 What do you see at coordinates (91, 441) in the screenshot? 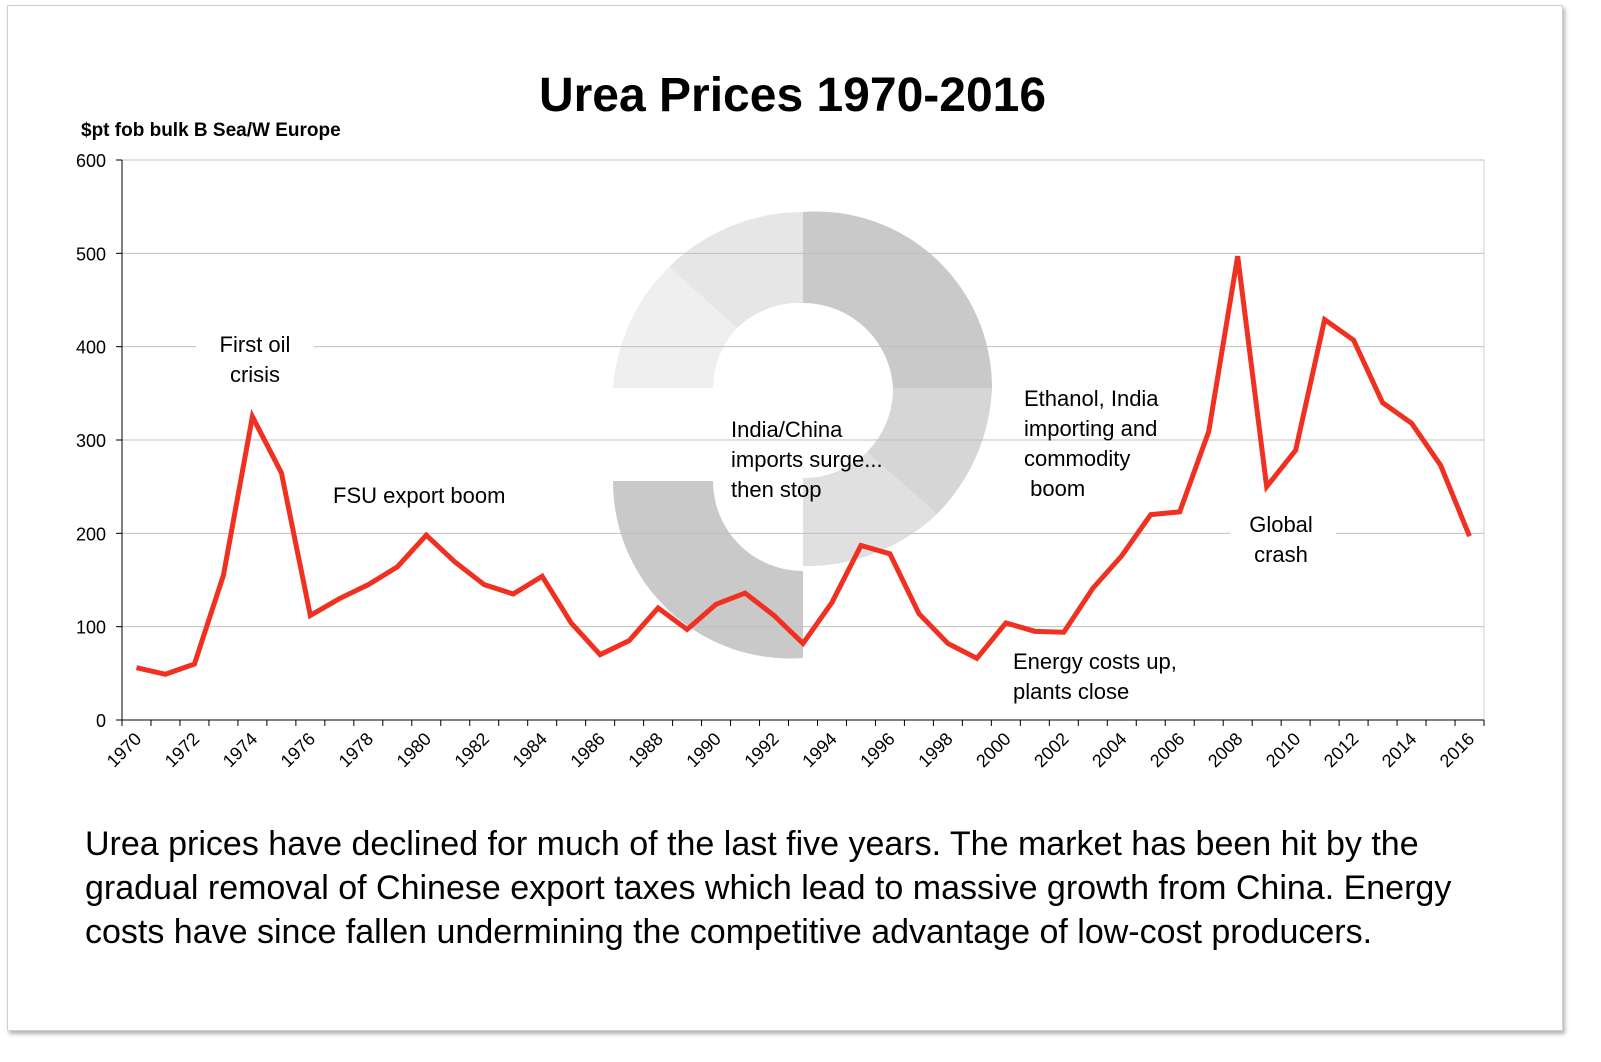
I see `y-tick-label: 300` at bounding box center [91, 441].